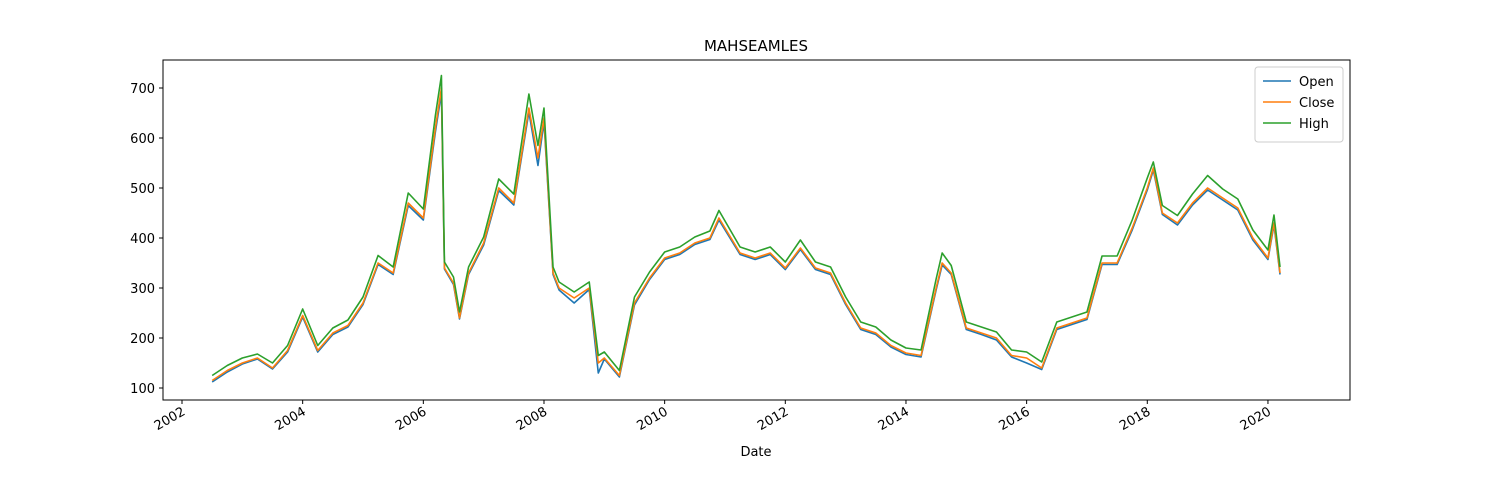 The width and height of the screenshot is (1500, 504). What do you see at coordinates (773, 419) in the screenshot?
I see `x-tick-label: 2012` at bounding box center [773, 419].